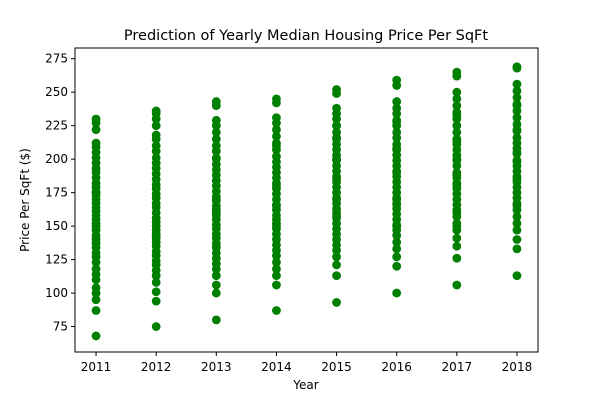  I want to click on y-tick-label: 250, so click(56, 92).